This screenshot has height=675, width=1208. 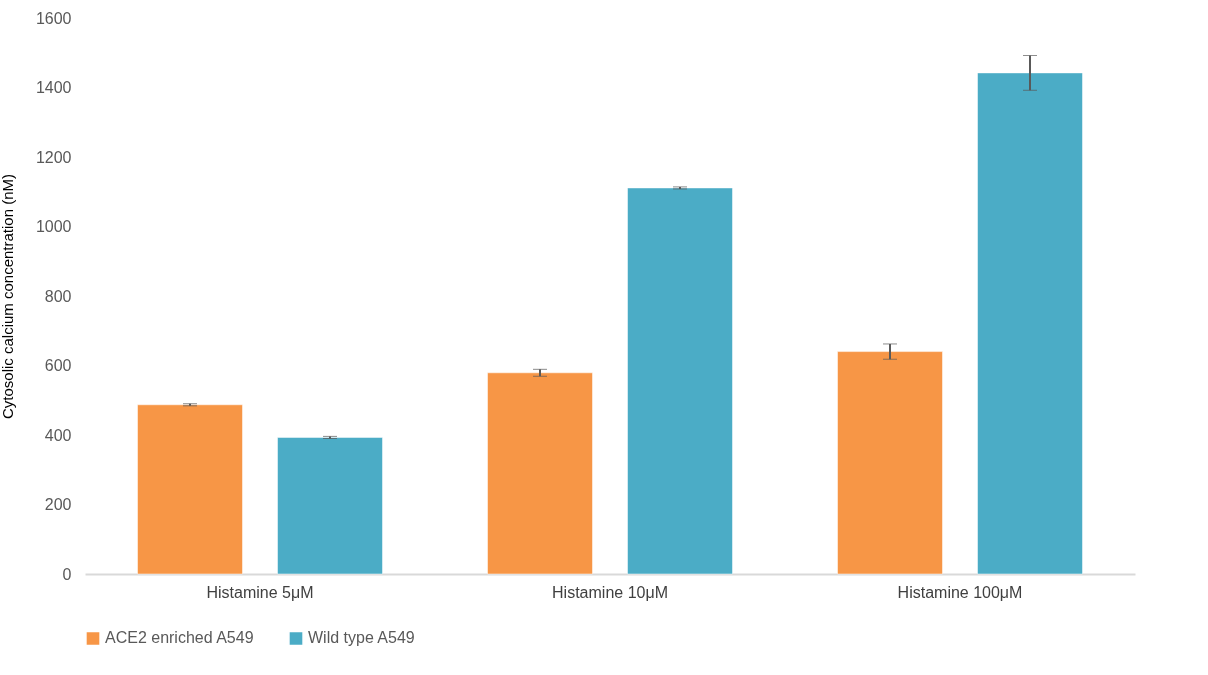 I want to click on y-tick-label: 1400, so click(x=53, y=87).